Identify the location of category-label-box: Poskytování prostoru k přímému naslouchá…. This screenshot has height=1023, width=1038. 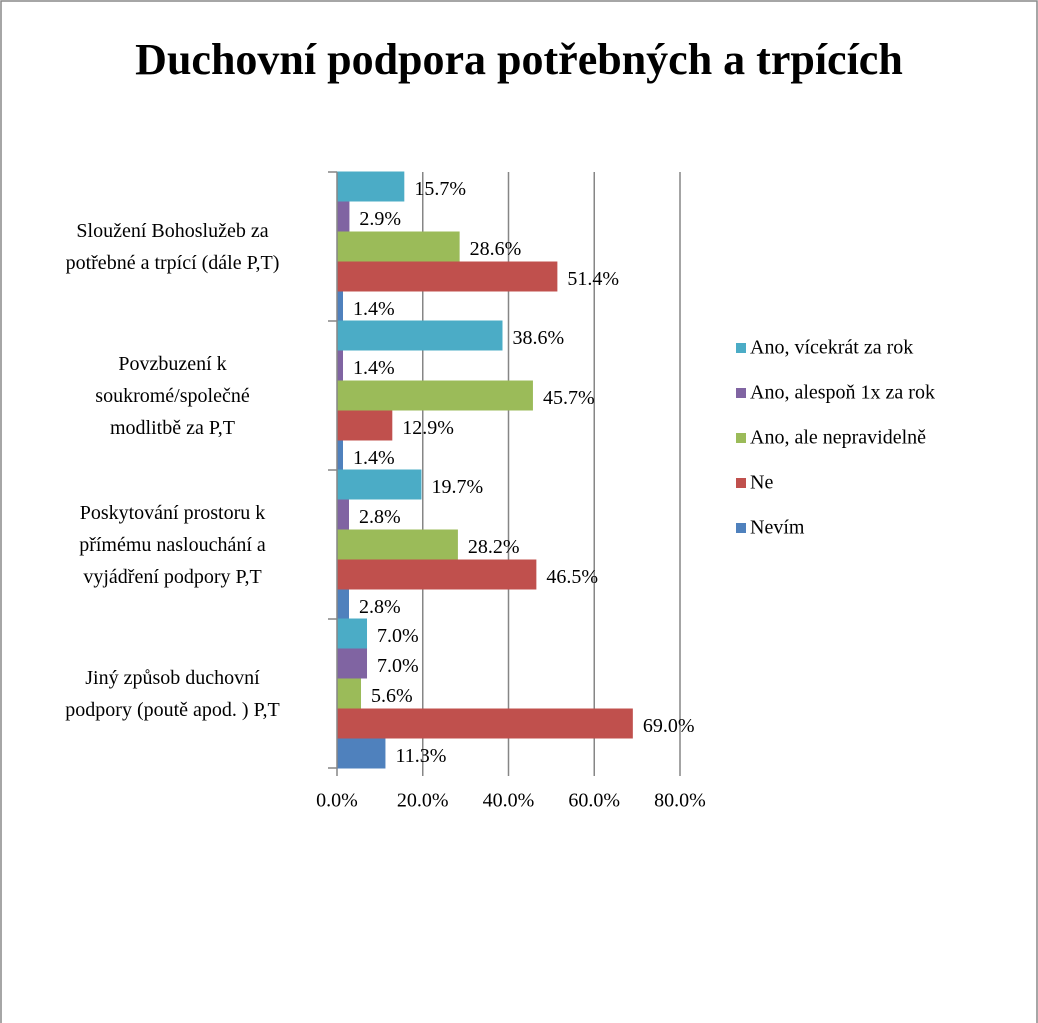
(172, 544).